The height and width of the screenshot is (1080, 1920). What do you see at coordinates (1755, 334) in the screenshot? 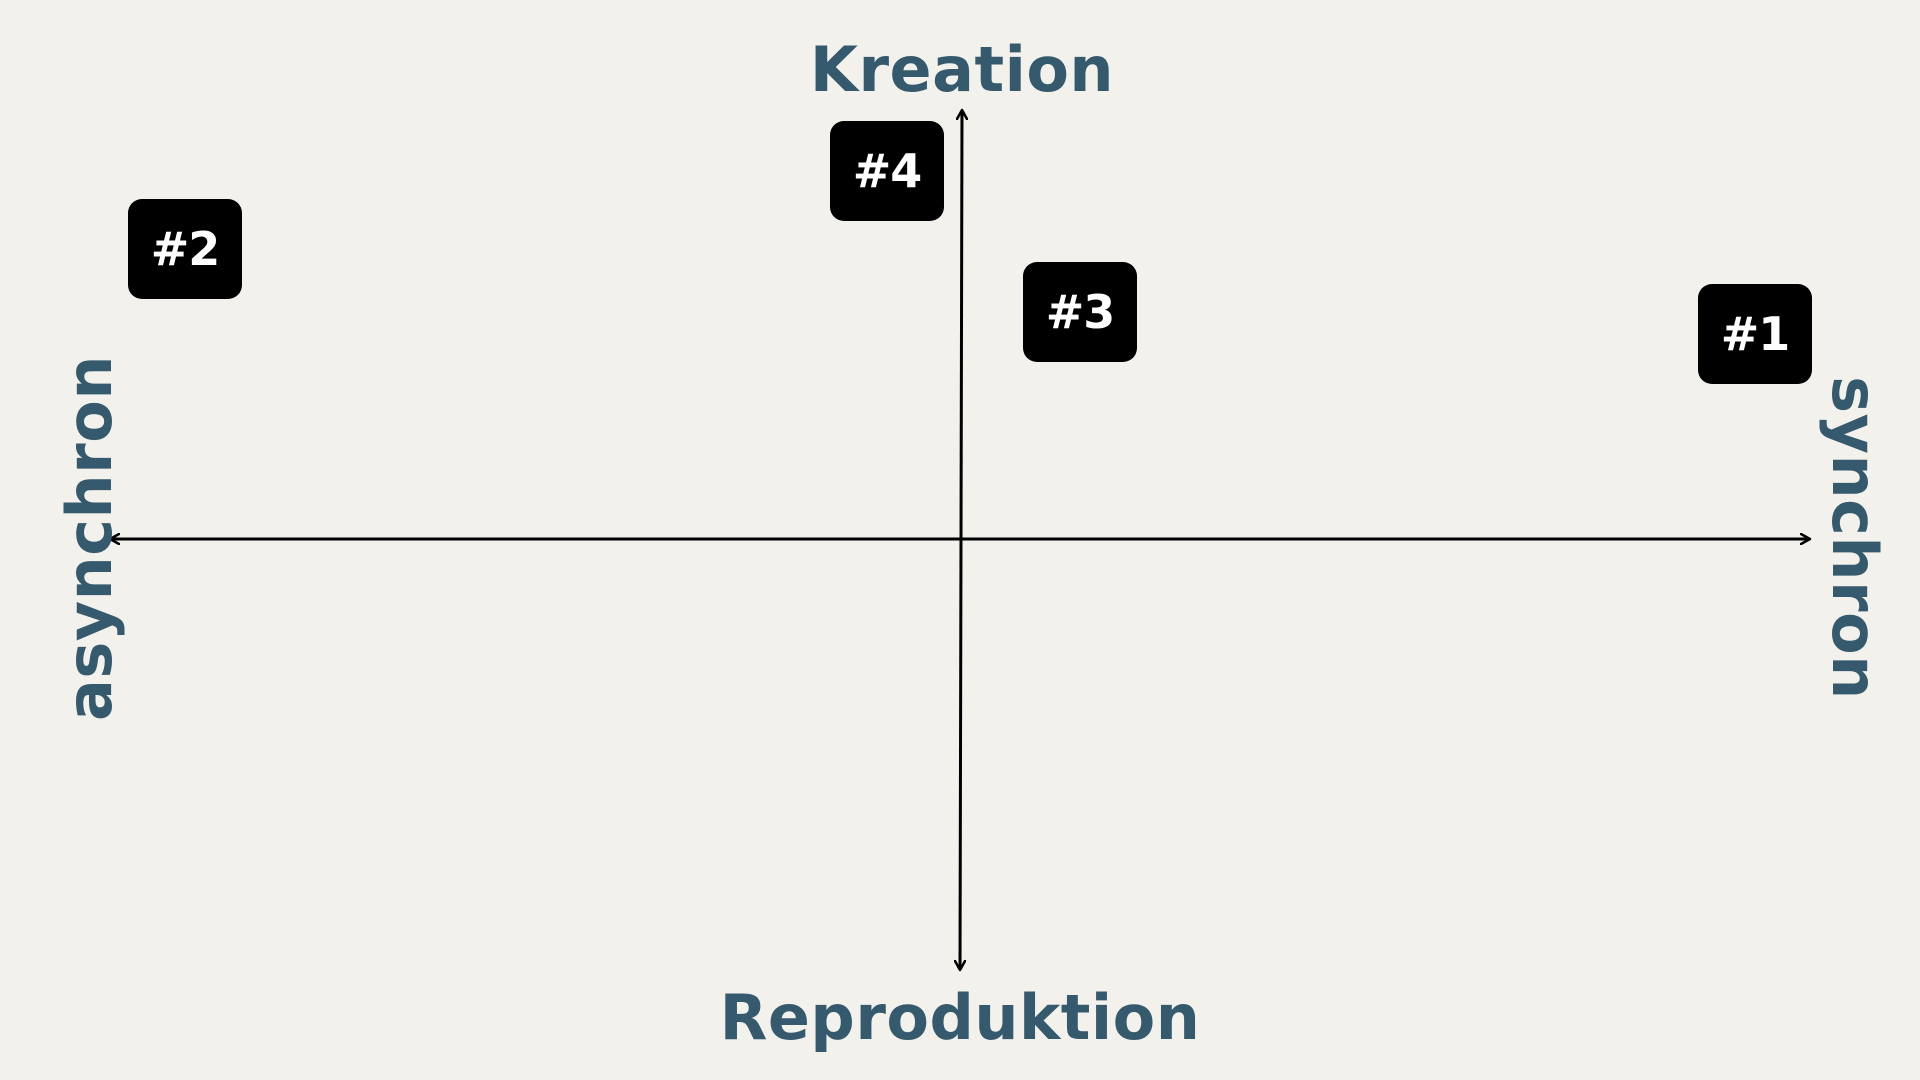
I see `marker-1: #1` at bounding box center [1755, 334].